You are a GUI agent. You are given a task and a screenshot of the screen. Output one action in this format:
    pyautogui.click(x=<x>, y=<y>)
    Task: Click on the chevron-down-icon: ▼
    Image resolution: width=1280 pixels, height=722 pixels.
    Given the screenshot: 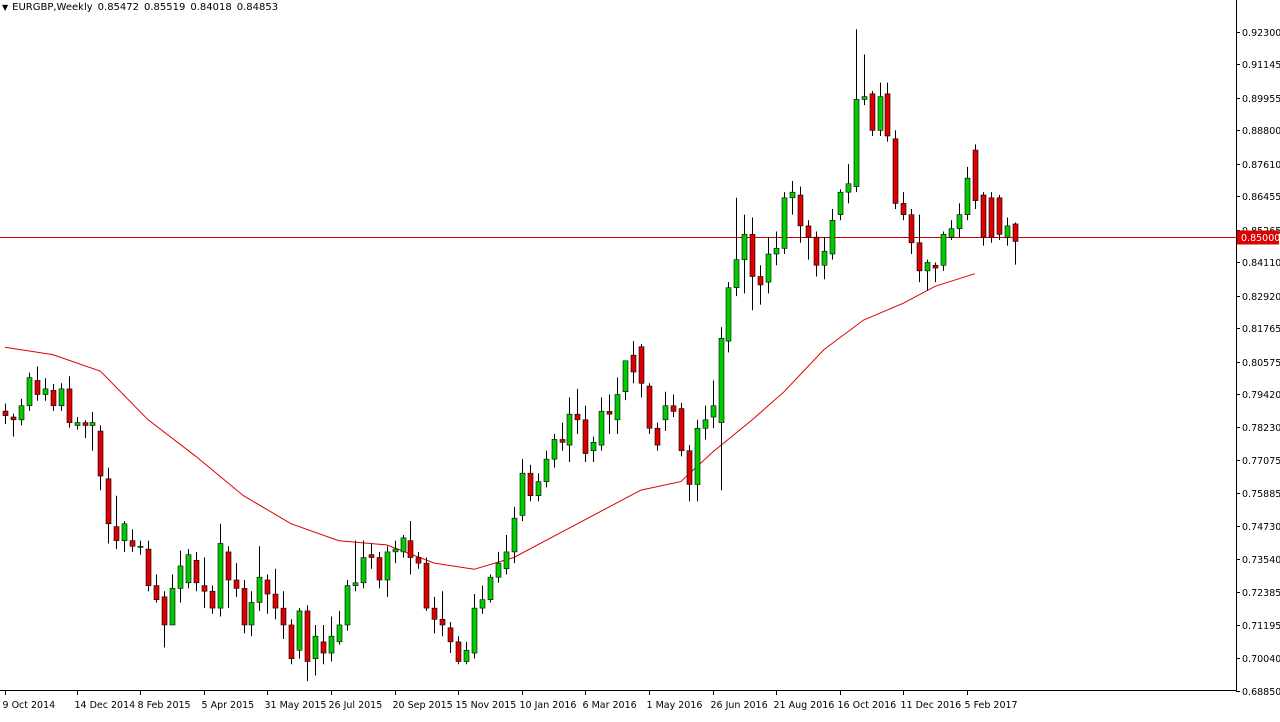 What is the action you would take?
    pyautogui.click(x=5, y=7)
    